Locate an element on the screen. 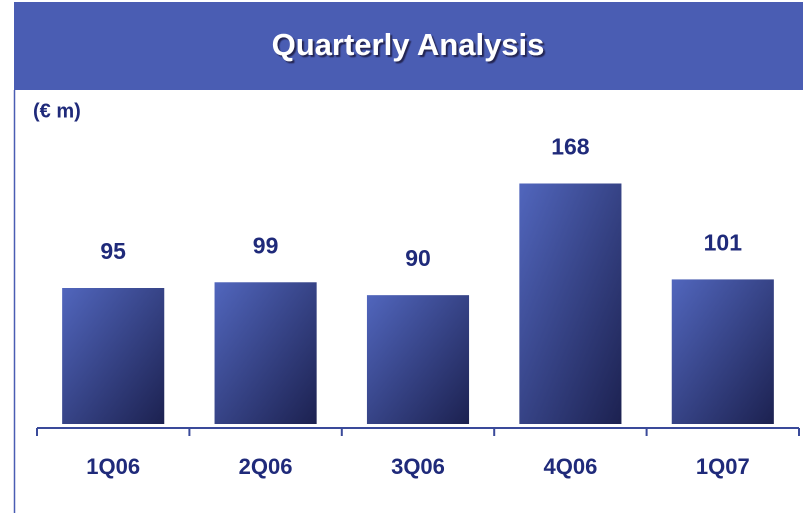  x-tick-label: 1Q06 is located at coordinates (113, 466).